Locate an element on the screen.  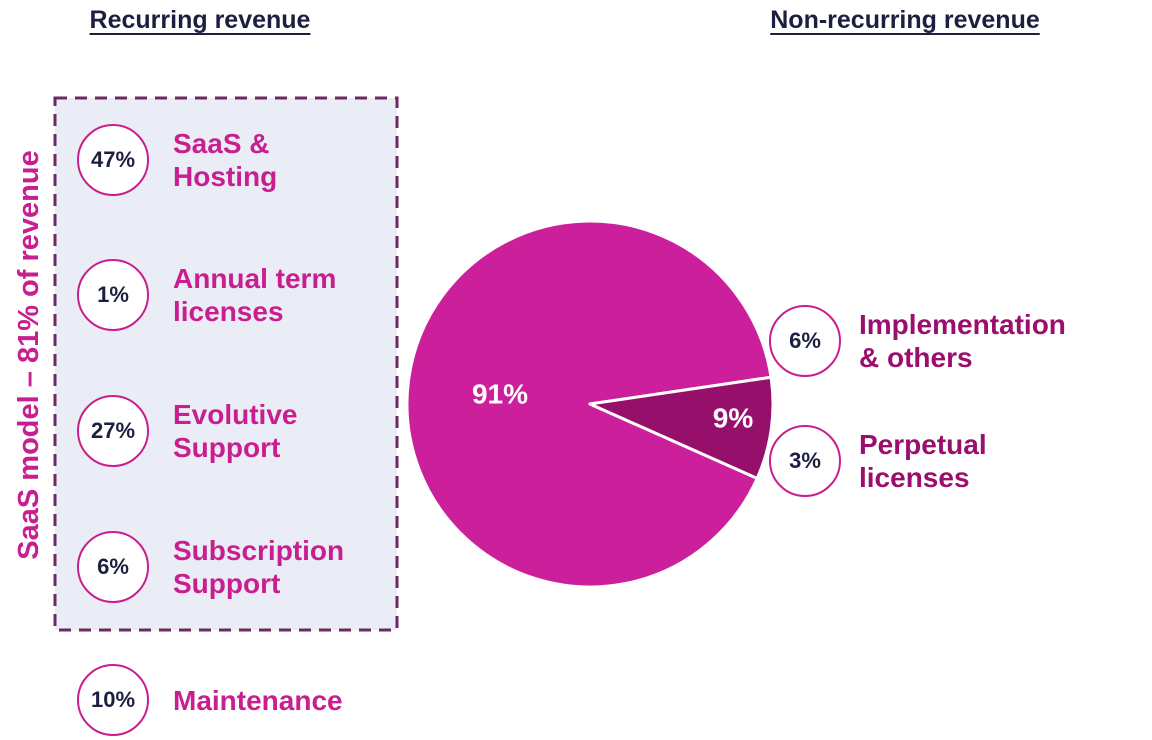
heading: Recurring revenue is located at coordinates (200, 20).